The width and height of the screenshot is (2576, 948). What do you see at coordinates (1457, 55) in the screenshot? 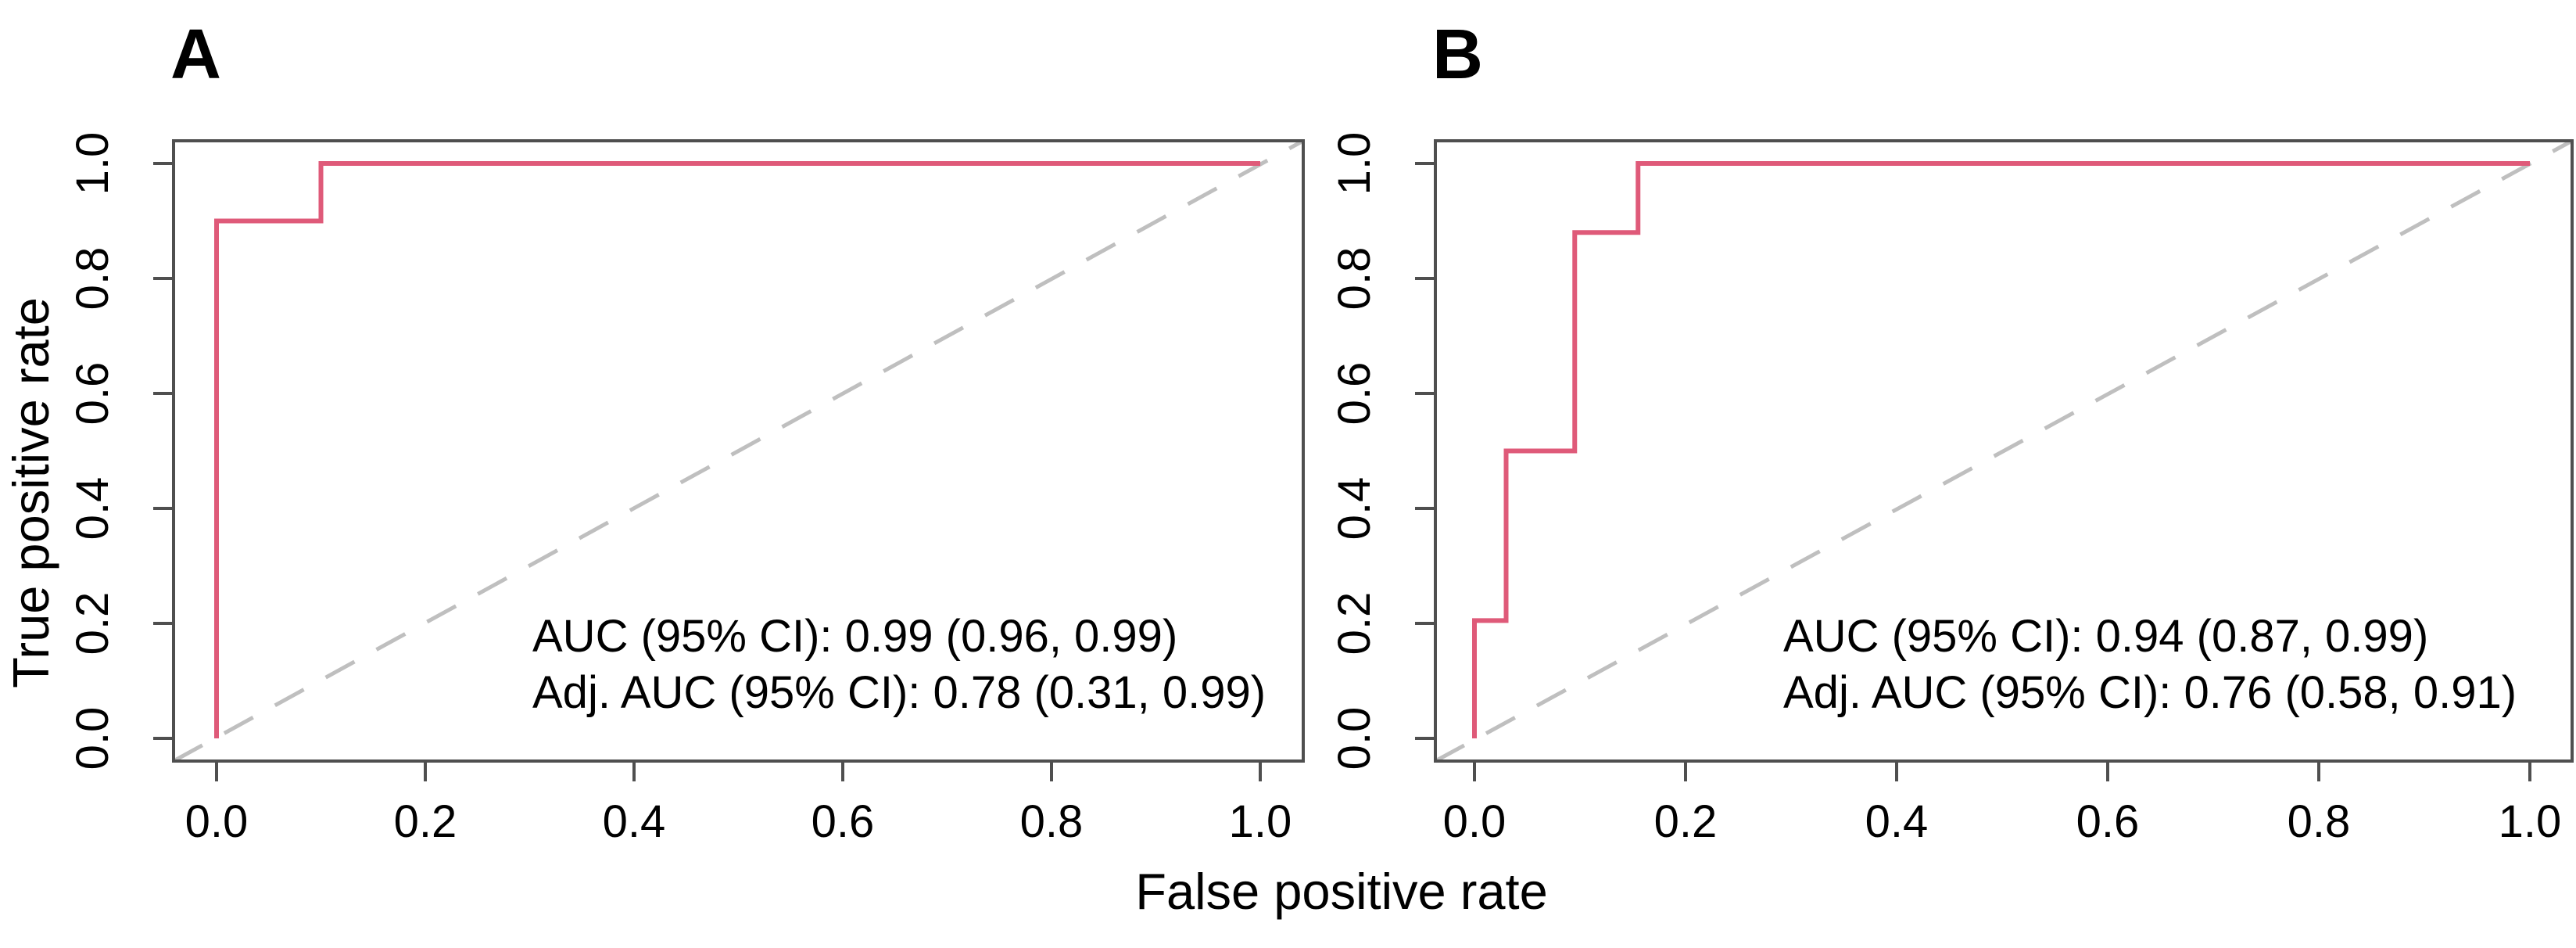
I see `panel-b-letter: B` at bounding box center [1457, 55].